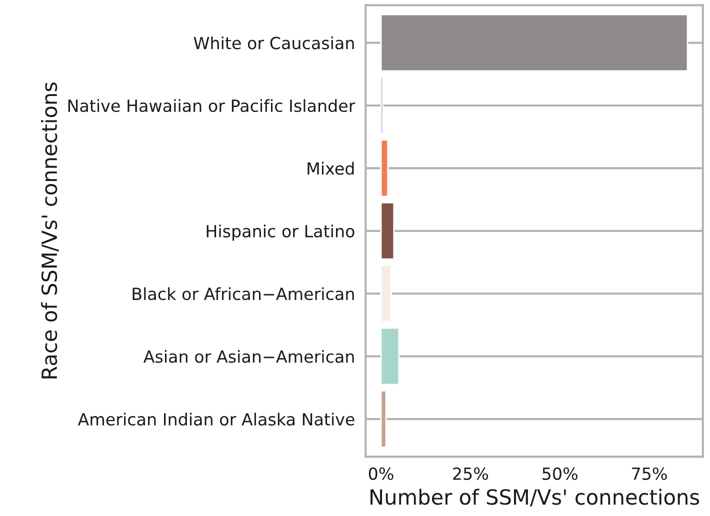 The image size is (710, 516). I want to click on y-tick-label: Hispanic or Latino, so click(280, 232).